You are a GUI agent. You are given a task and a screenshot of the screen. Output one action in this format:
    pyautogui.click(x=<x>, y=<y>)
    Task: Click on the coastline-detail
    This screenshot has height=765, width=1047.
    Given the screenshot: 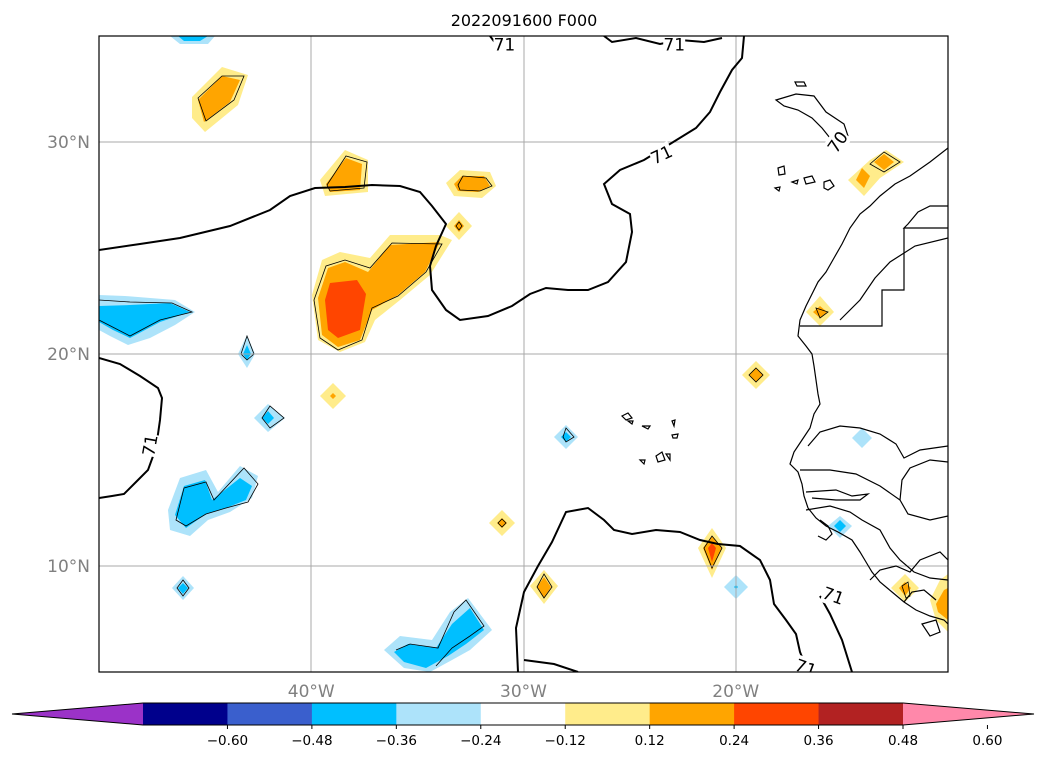 What is the action you would take?
    pyautogui.click(x=931, y=628)
    